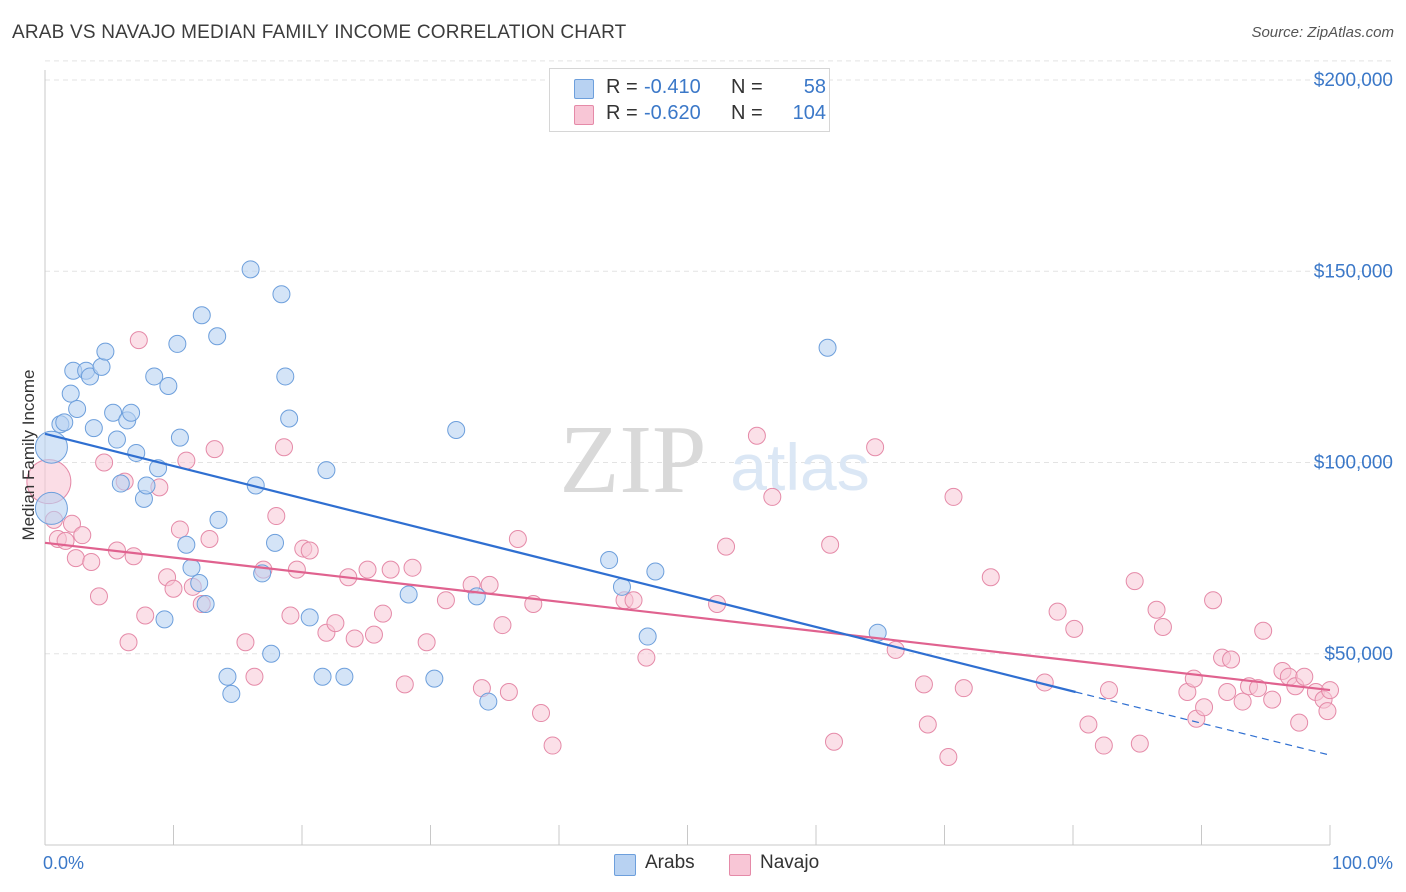  Describe the element at coordinates (715, 460) in the screenshot. I see `watermark: ZIP atlas` at that location.